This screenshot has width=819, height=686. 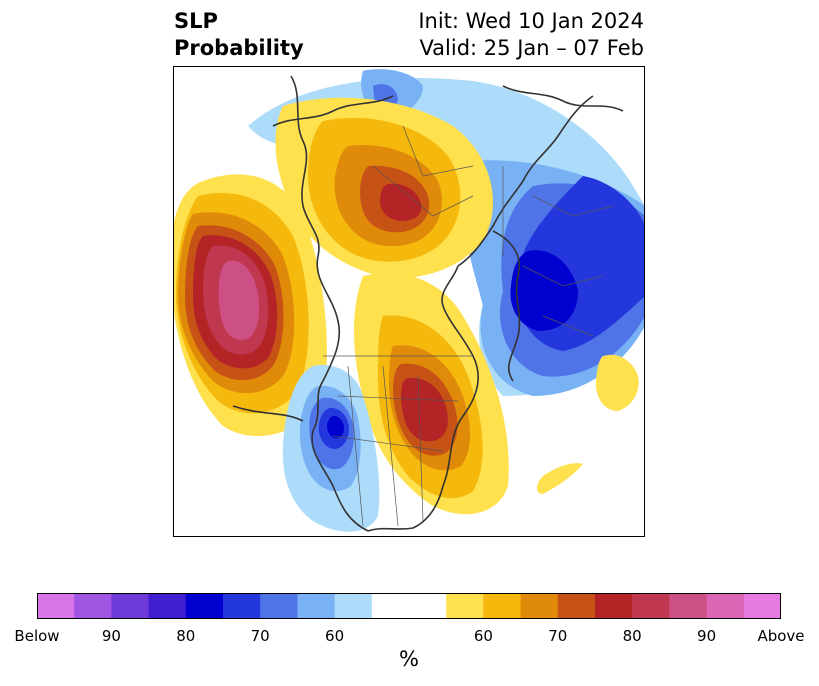 I want to click on init-date: Init: Wed 10 Jan 2024, so click(x=531, y=21).